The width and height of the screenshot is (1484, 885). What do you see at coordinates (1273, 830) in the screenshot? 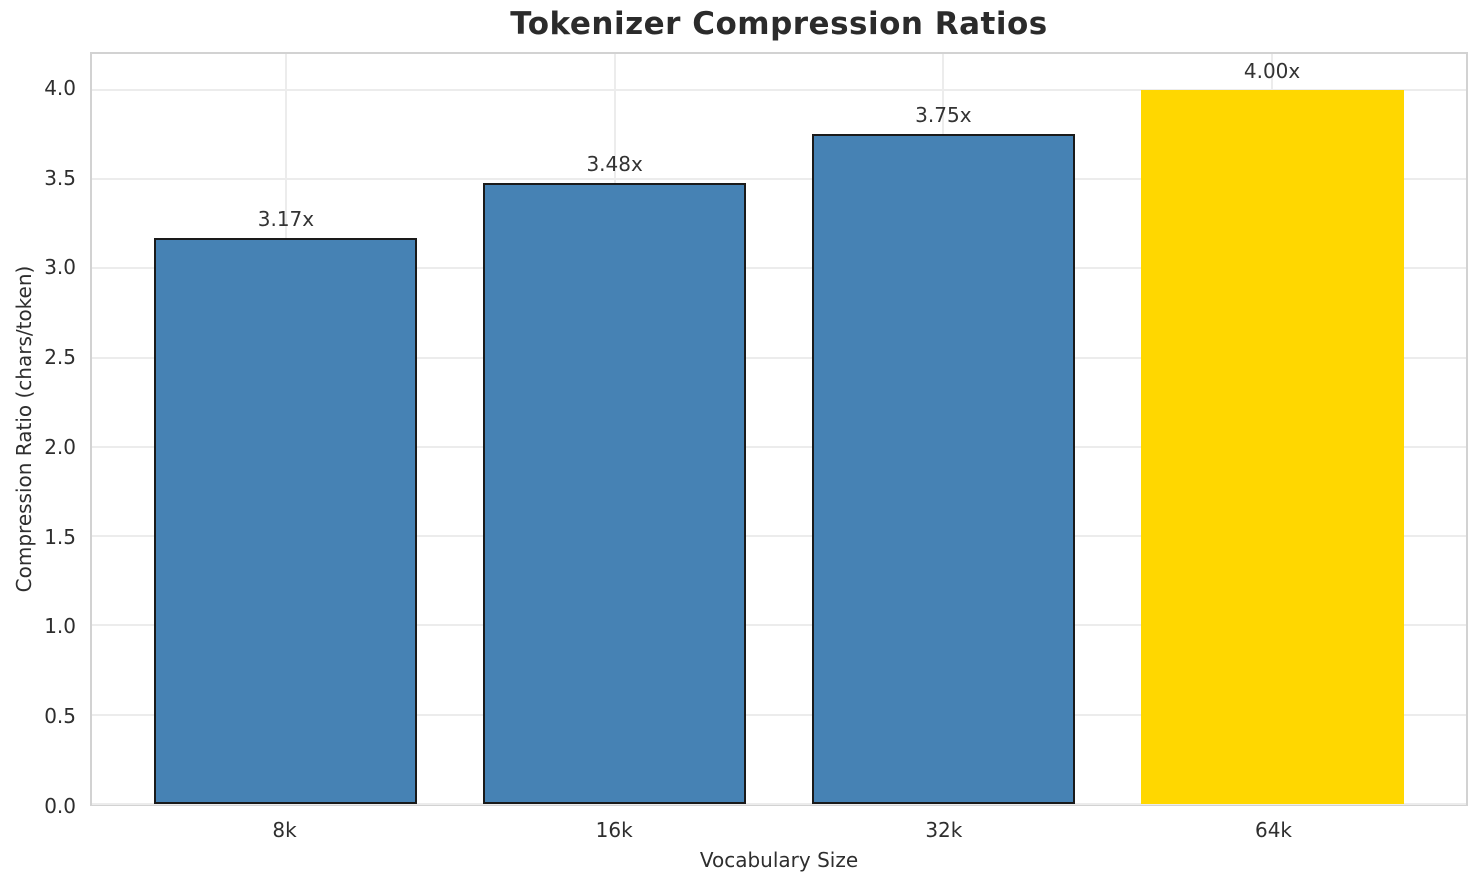
I see `x-tick-label: 64k` at bounding box center [1273, 830].